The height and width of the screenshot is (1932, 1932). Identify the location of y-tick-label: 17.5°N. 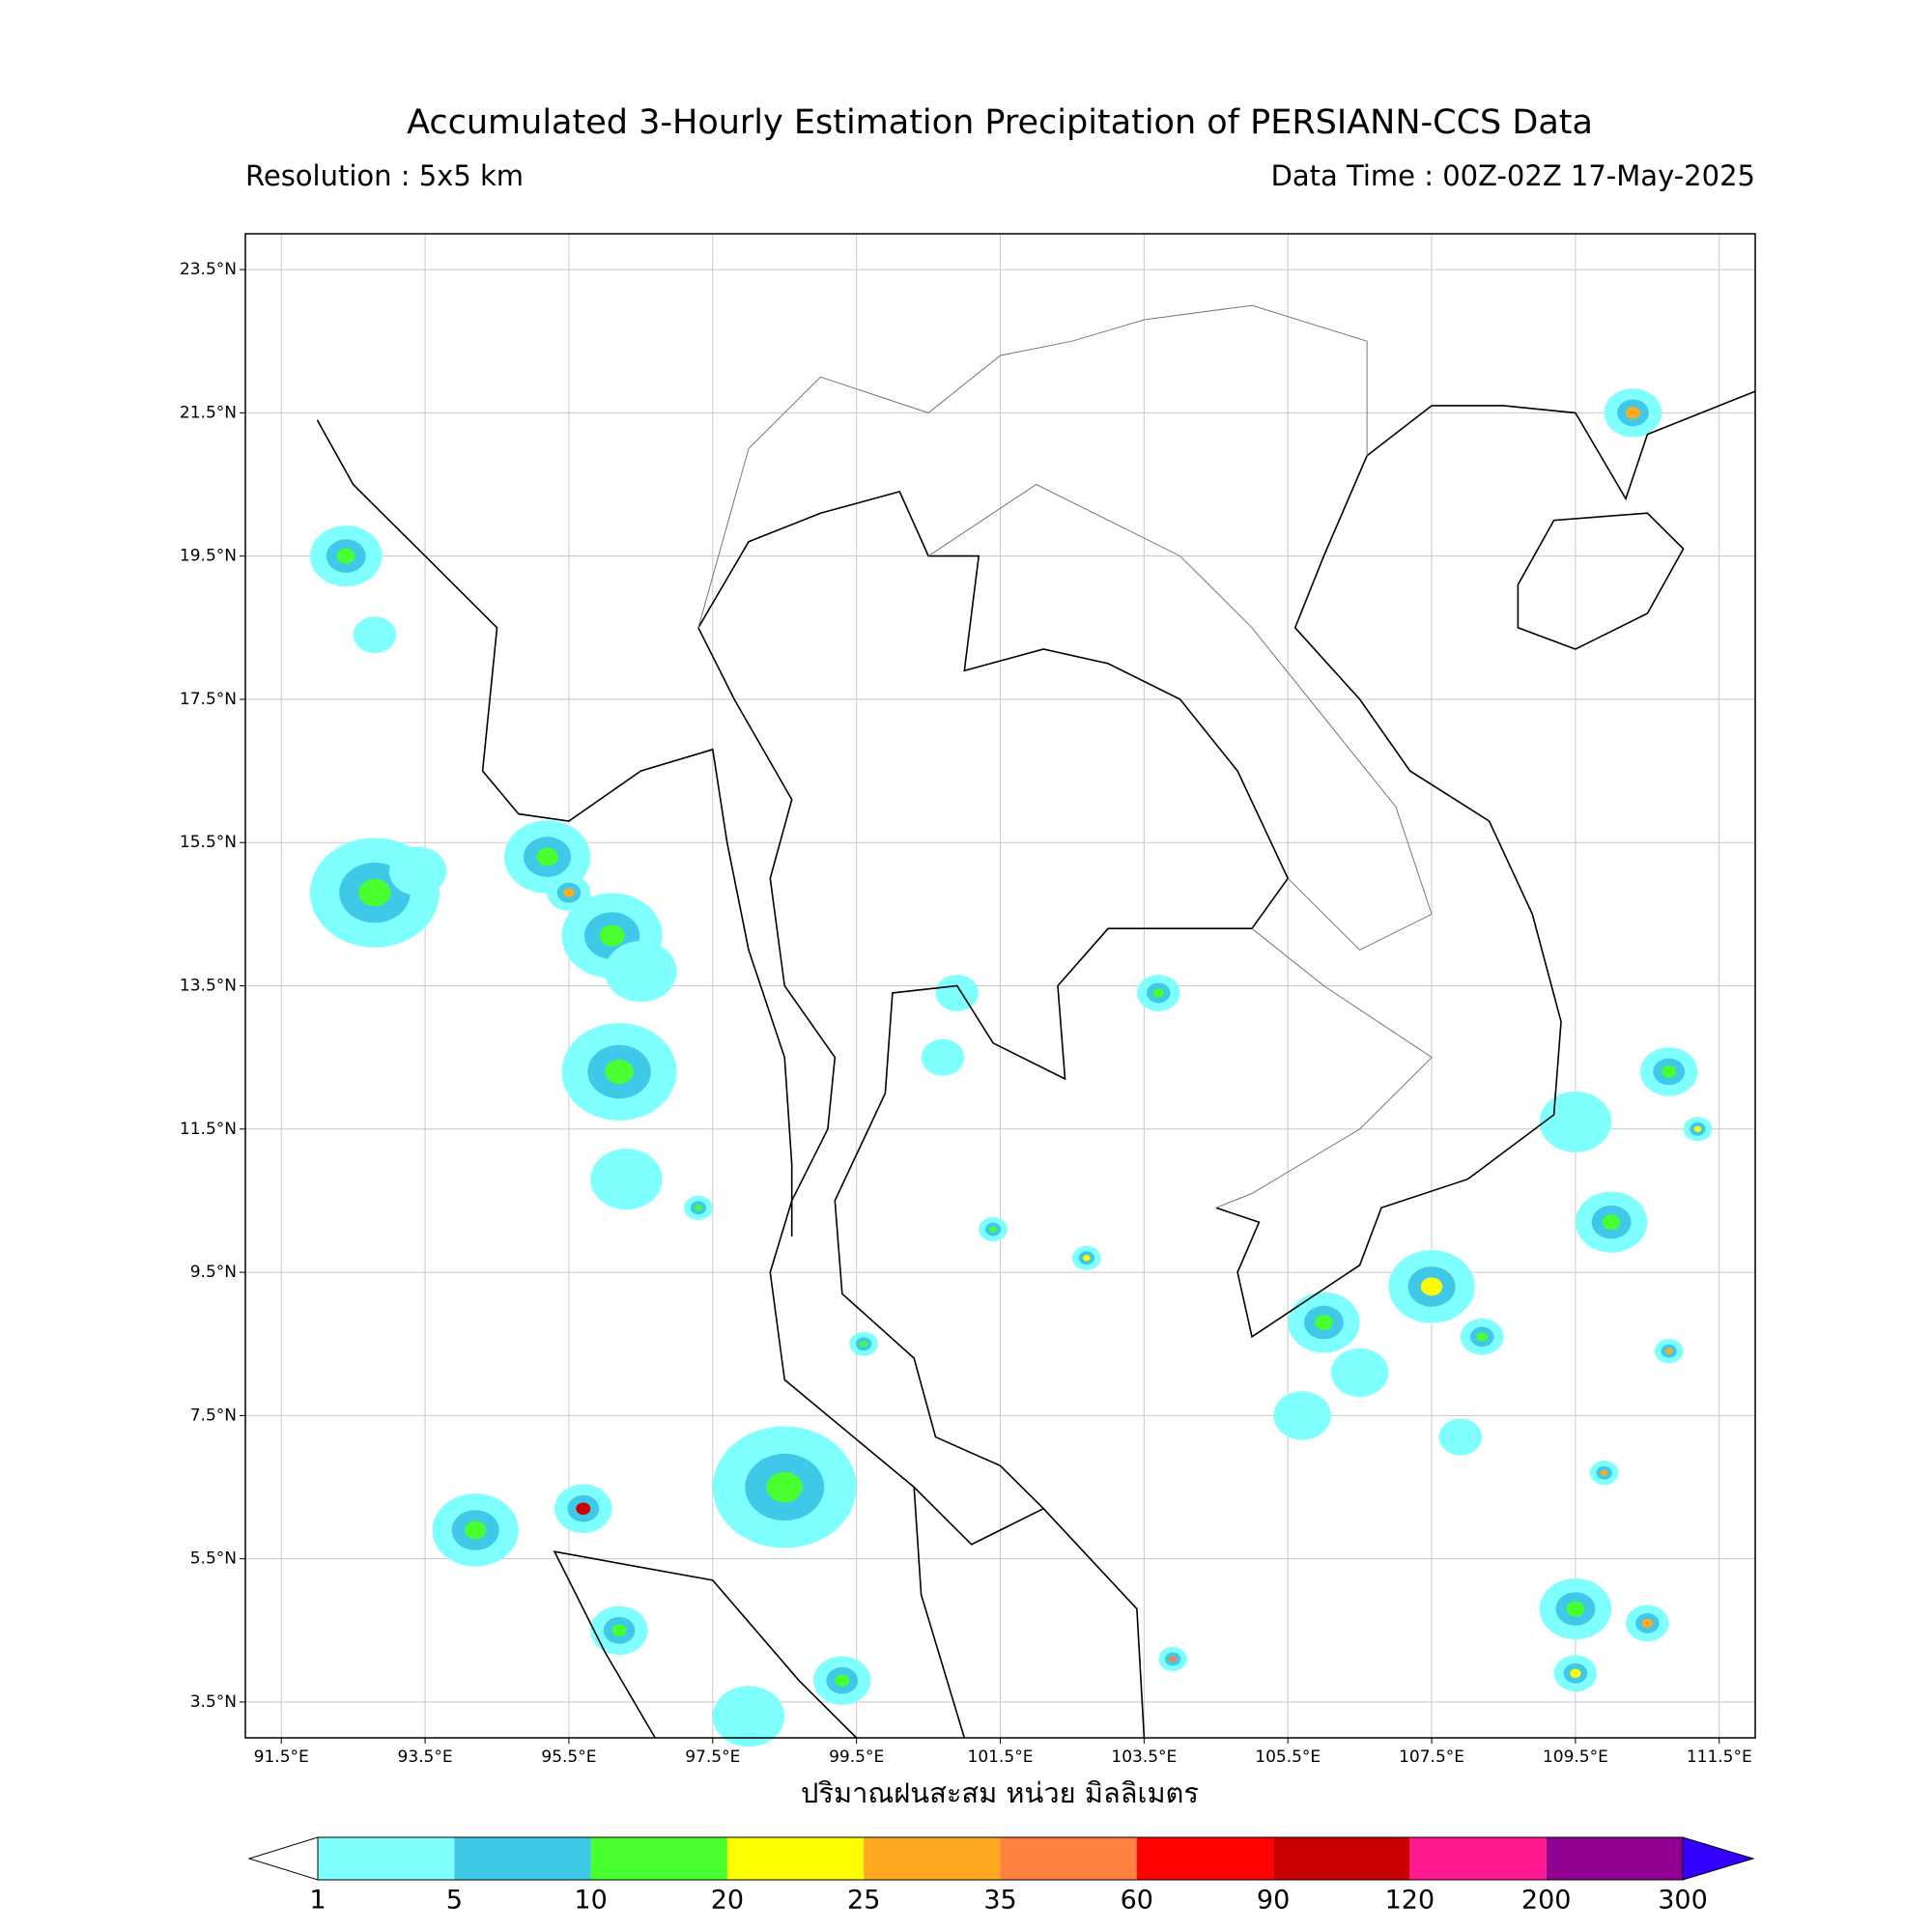
(208, 699).